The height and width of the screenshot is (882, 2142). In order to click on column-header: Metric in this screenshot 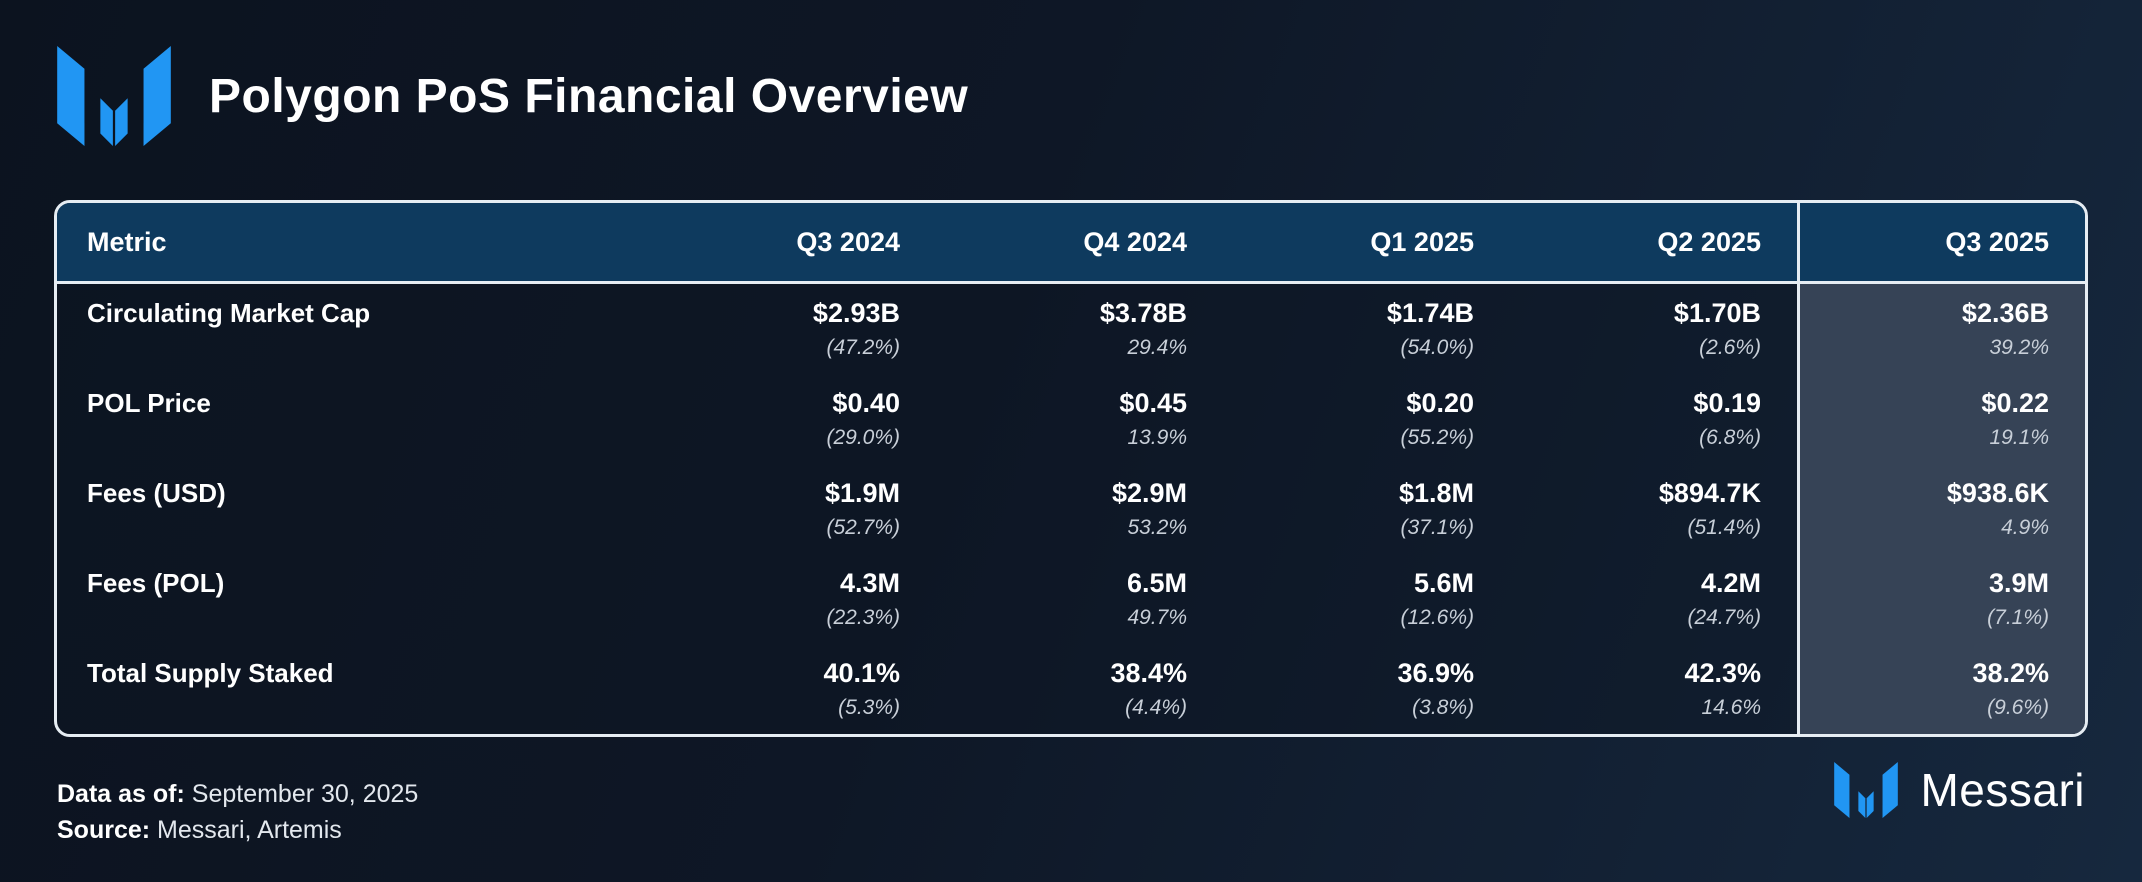, I will do `click(127, 241)`.